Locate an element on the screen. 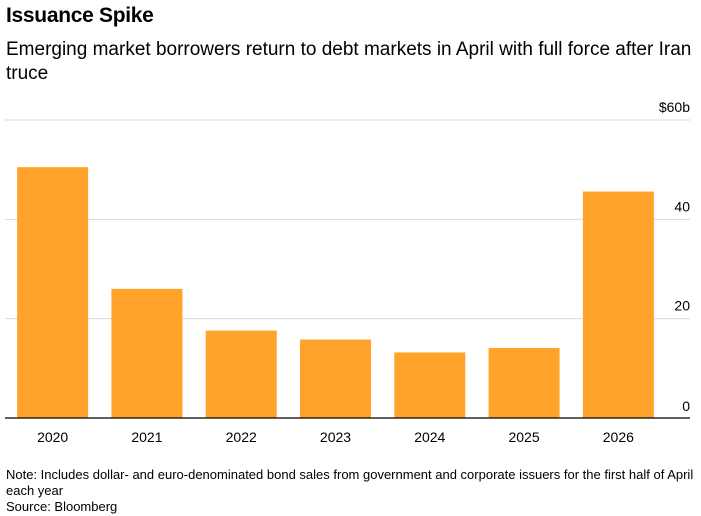  x-tick-label: 2022 is located at coordinates (241, 437).